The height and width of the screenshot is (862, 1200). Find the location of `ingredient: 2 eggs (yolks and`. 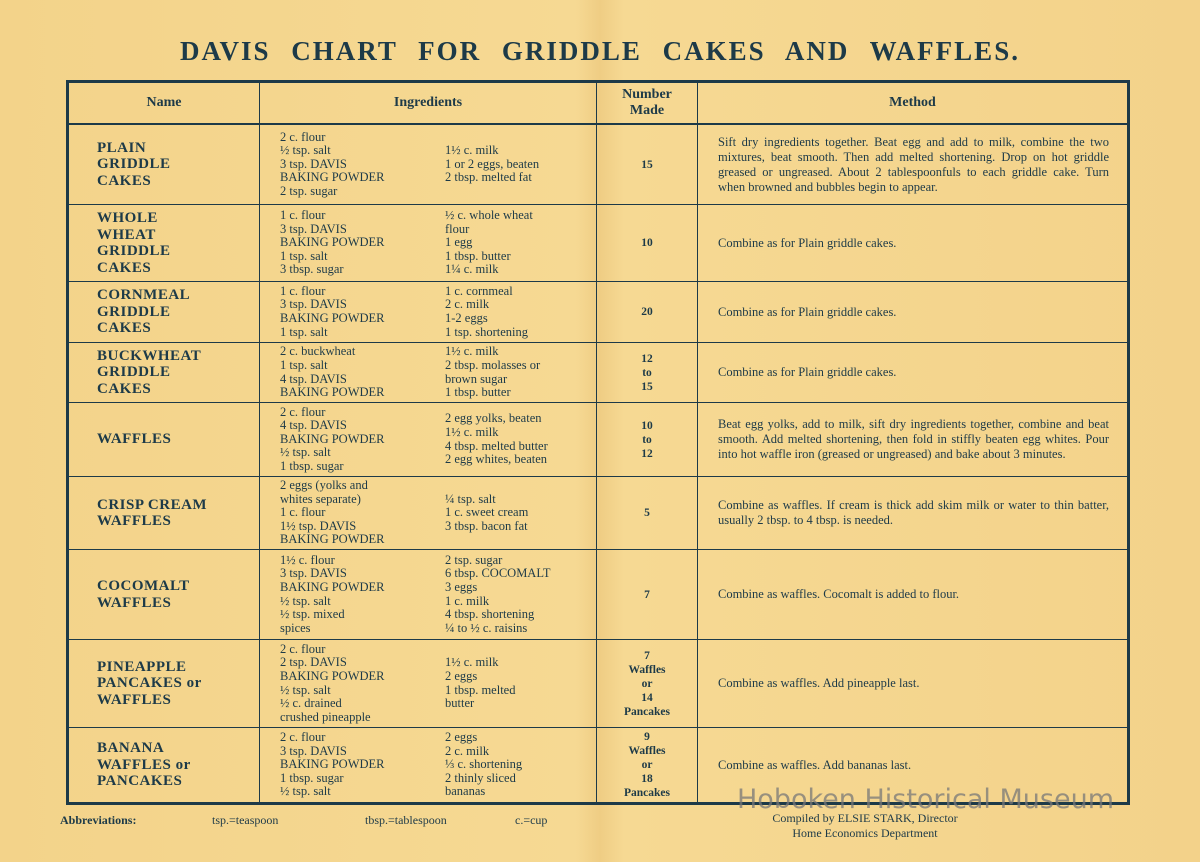

ingredient: 2 eggs (yolks and is located at coordinates (324, 485).